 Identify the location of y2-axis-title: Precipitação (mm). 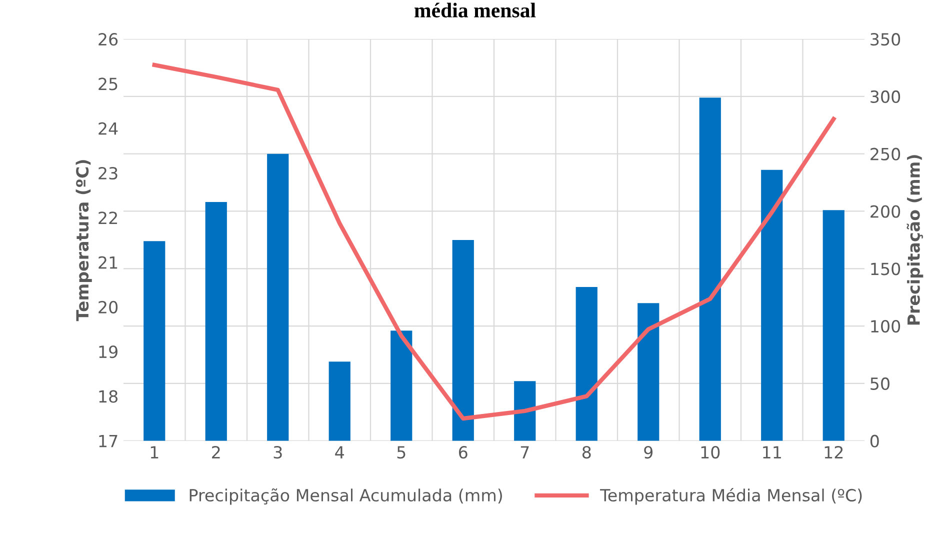
(915, 240).